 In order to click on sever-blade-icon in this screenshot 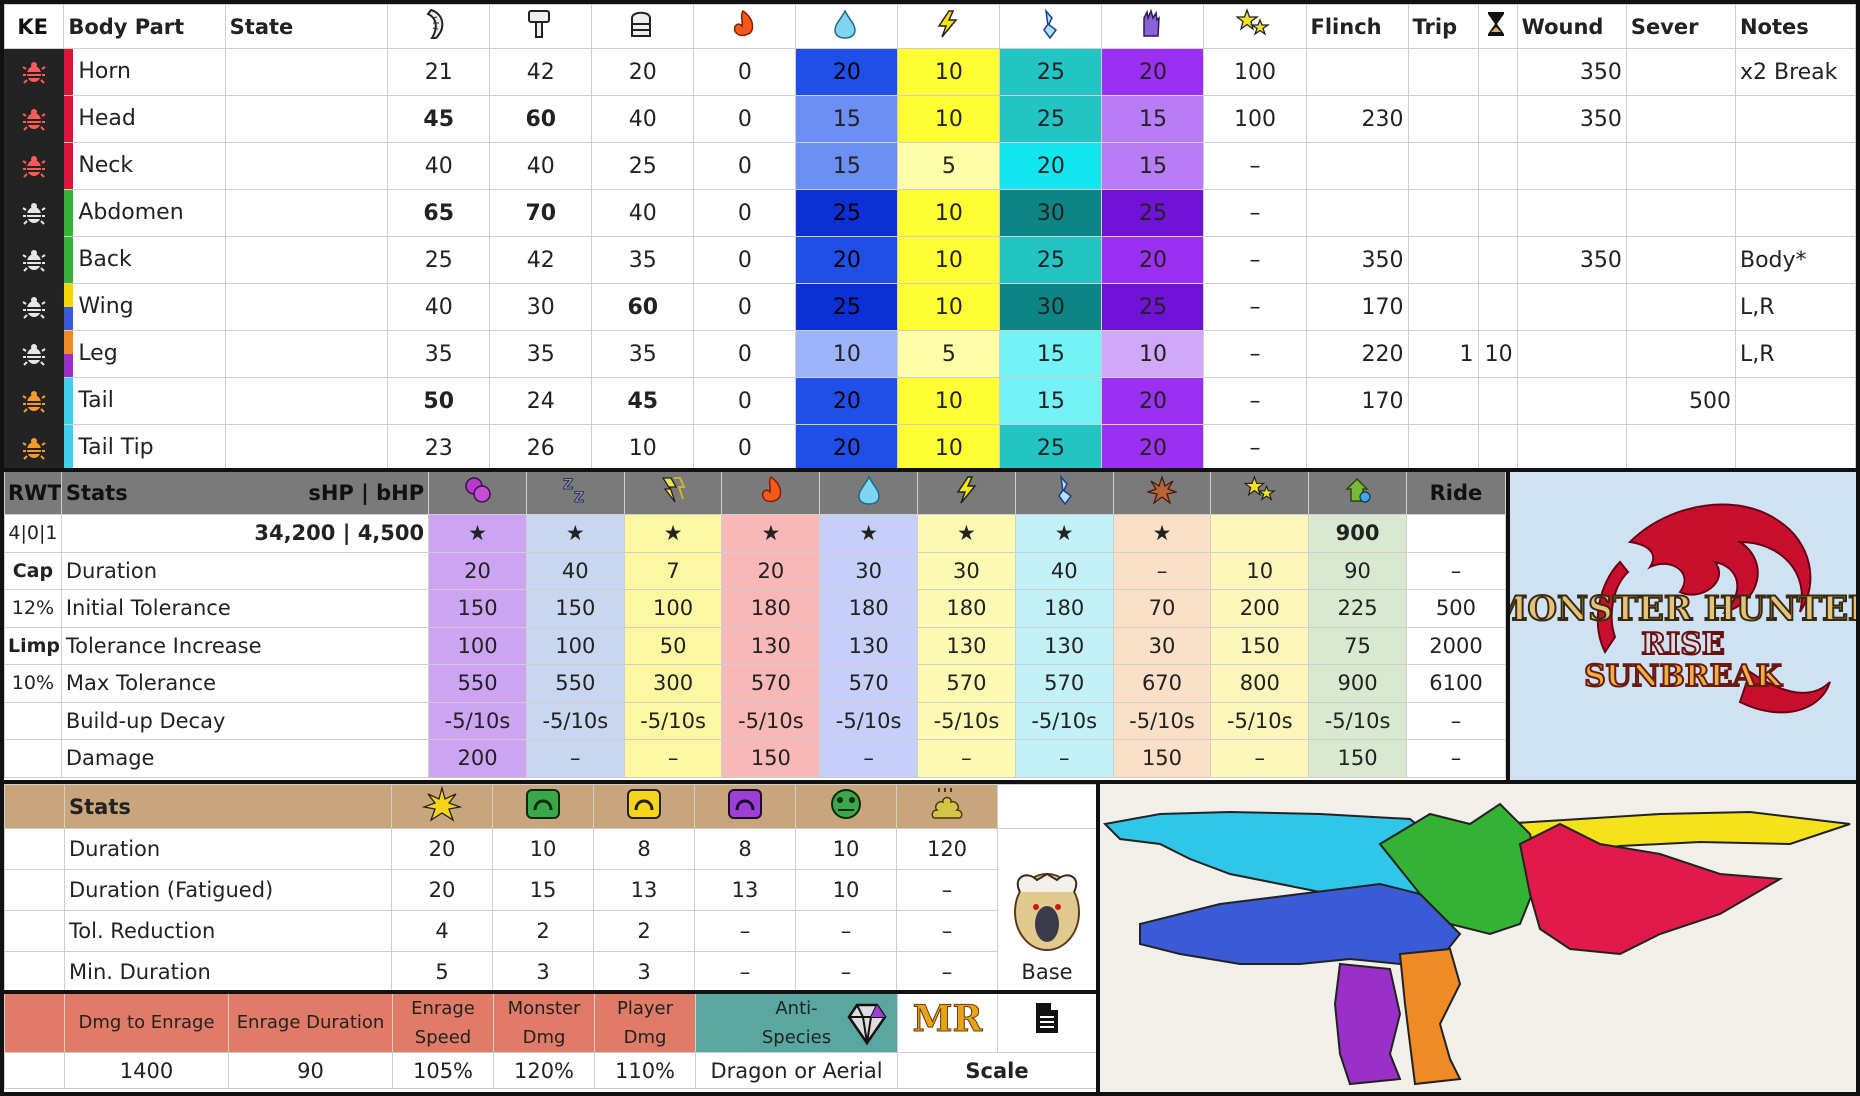, I will do `click(439, 26)`.